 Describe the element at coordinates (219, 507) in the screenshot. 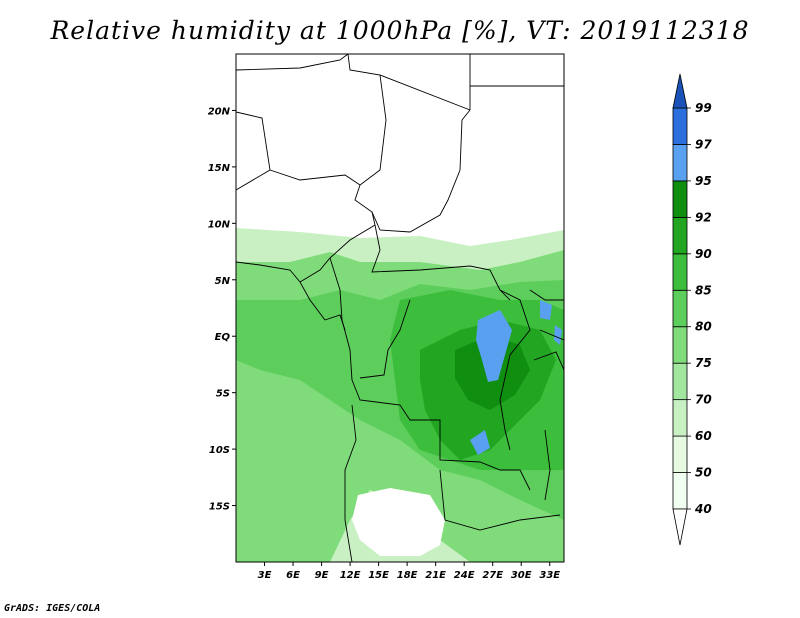

I see `lat-tick-label-7: 15S` at that location.